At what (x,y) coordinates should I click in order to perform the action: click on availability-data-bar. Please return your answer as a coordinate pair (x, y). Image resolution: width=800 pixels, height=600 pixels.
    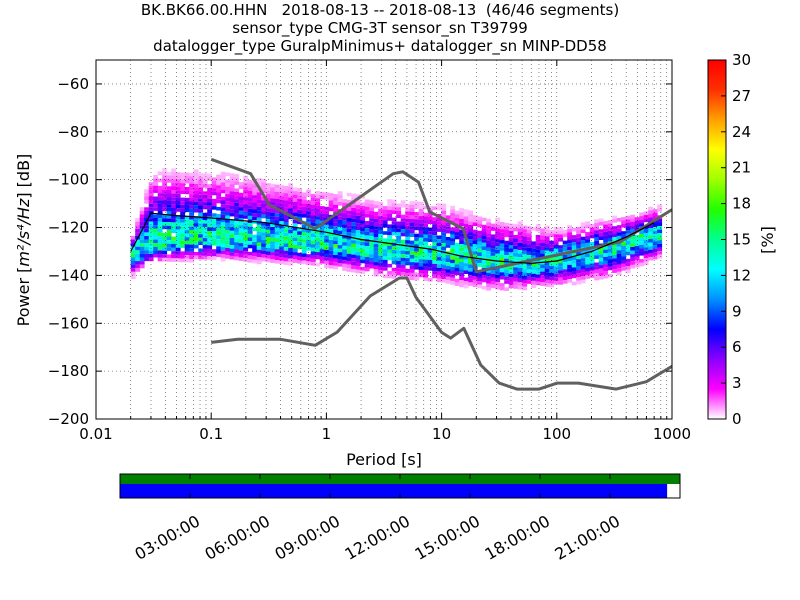
    Looking at the image, I should click on (394, 491).